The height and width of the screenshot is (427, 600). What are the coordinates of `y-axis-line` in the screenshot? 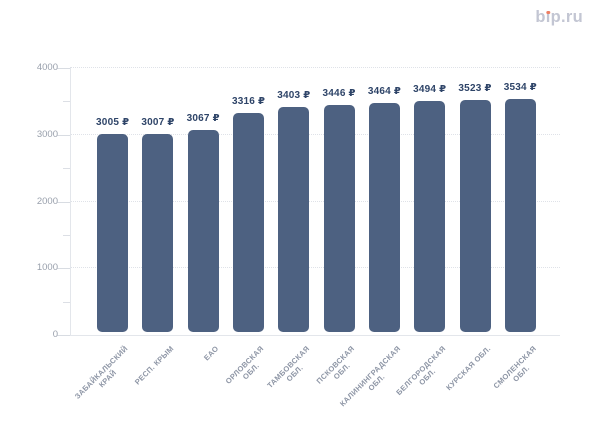 It's located at (70, 201).